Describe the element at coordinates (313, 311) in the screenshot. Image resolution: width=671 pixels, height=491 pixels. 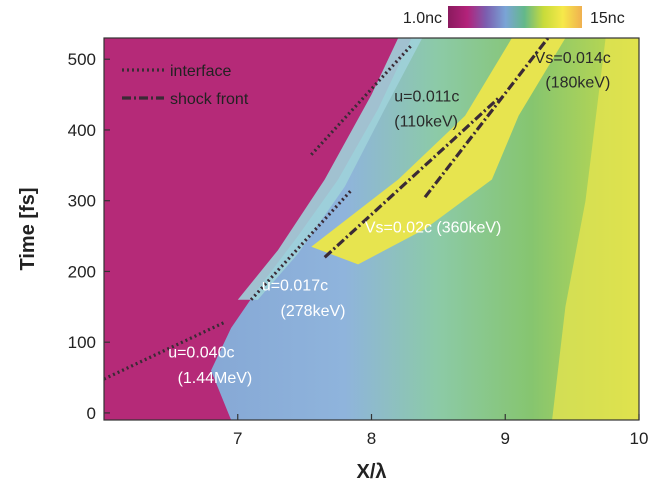
I see `annotation-label: (278keV)` at that location.